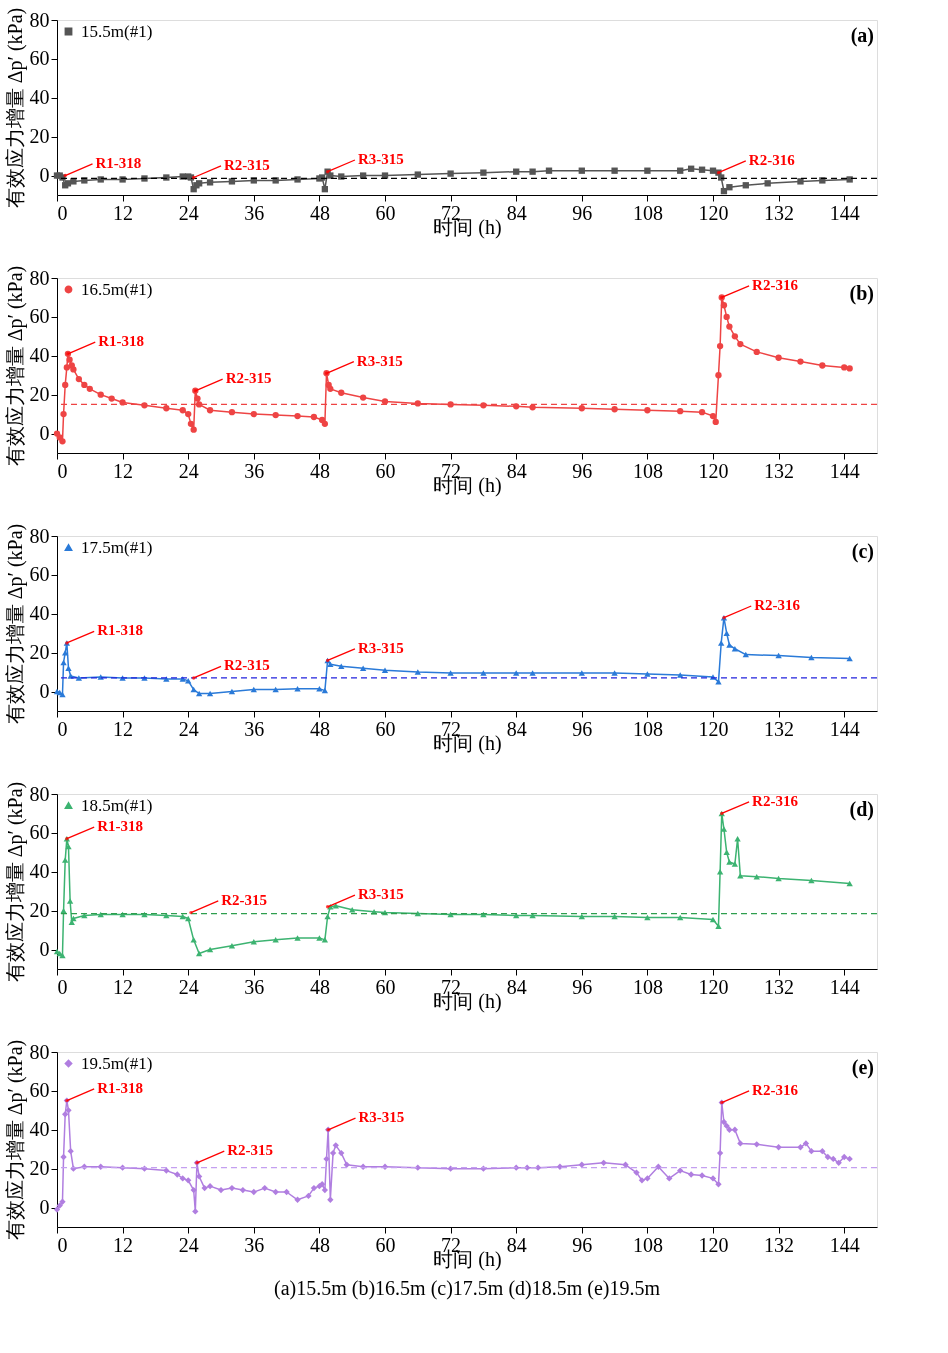 The width and height of the screenshot is (948, 1353). What do you see at coordinates (862, 551) in the screenshot?
I see `annotation: (c)` at bounding box center [862, 551].